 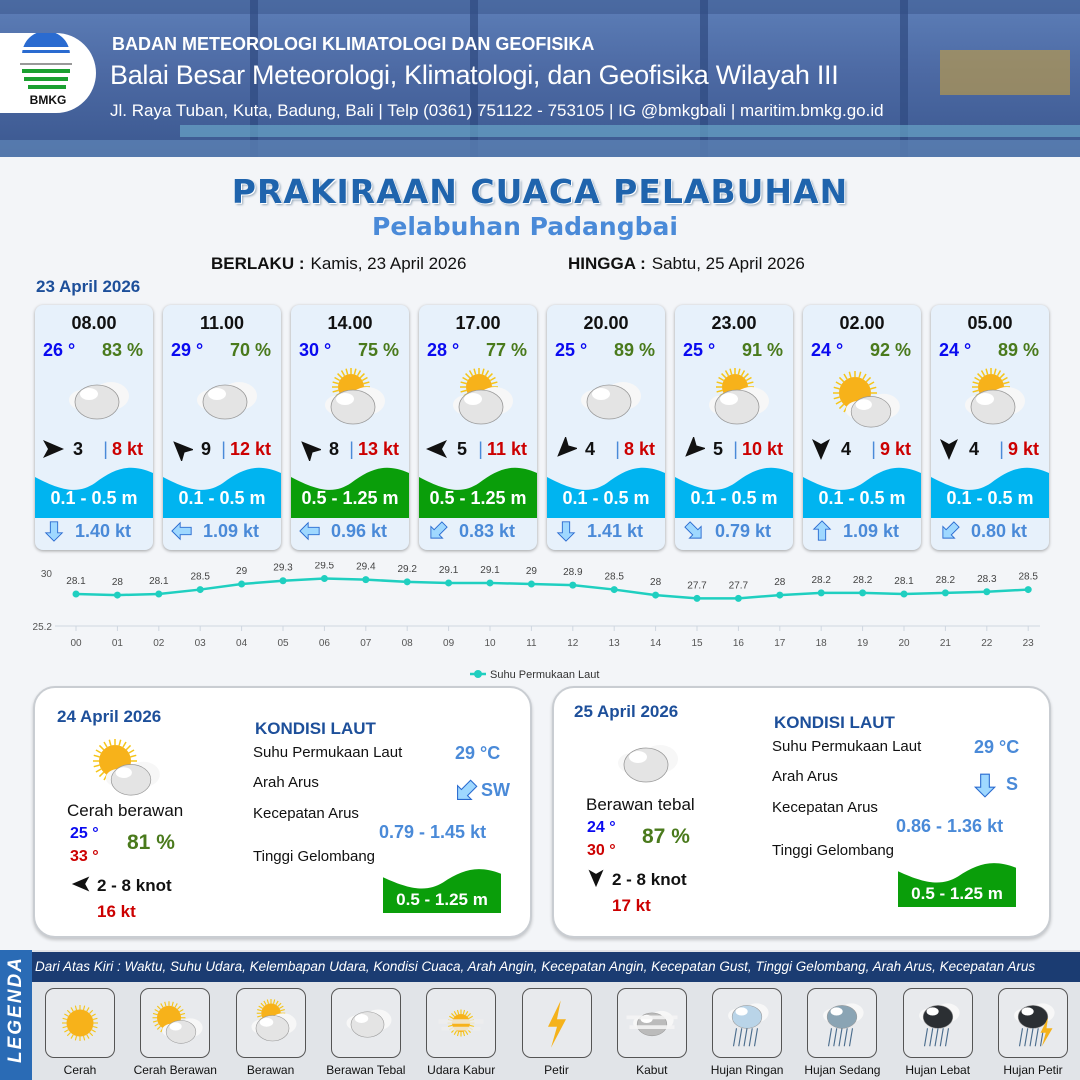 What do you see at coordinates (94, 323) in the screenshot?
I see `forecast-time: 08.00` at bounding box center [94, 323].